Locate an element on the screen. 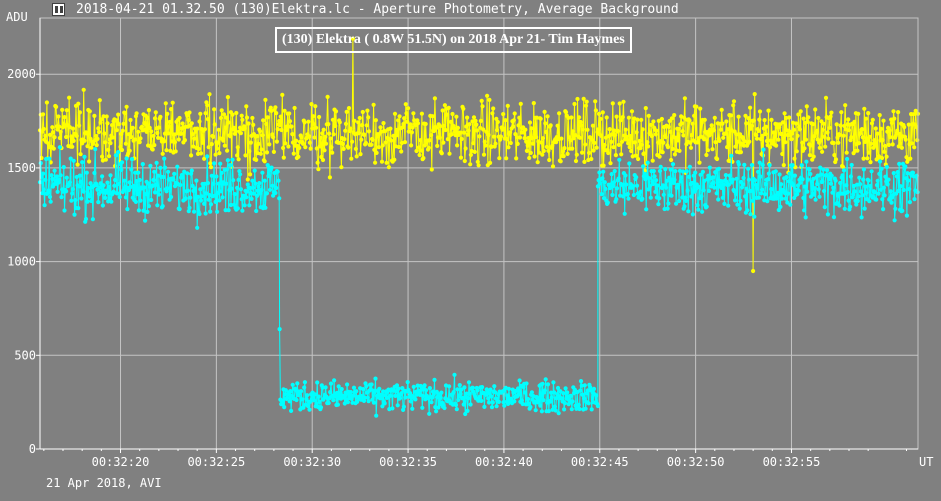 This screenshot has height=501, width=941. y-axis-label: ADU is located at coordinates (17, 17).